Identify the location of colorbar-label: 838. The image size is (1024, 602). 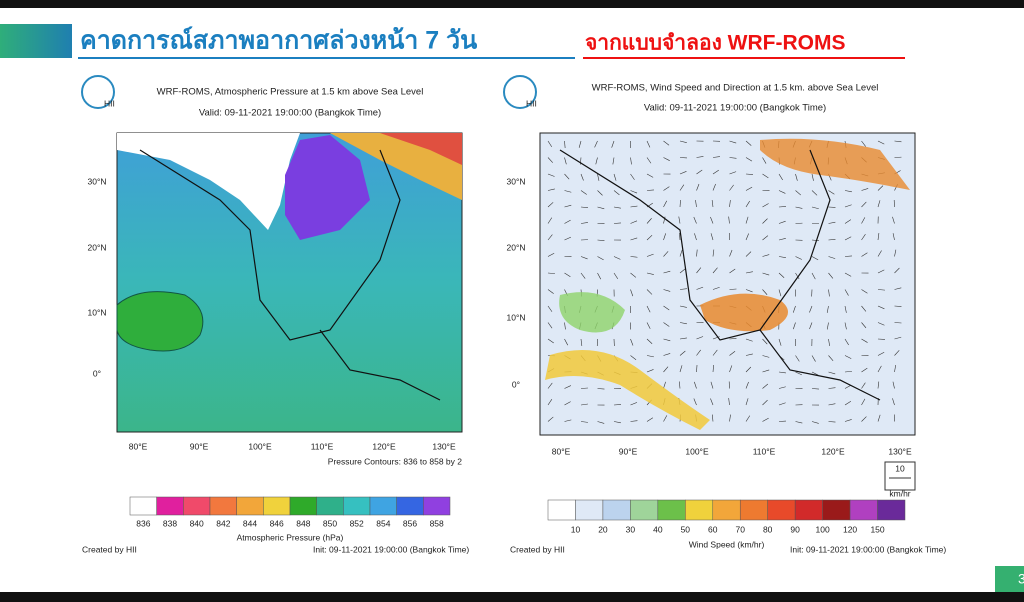
(170, 523).